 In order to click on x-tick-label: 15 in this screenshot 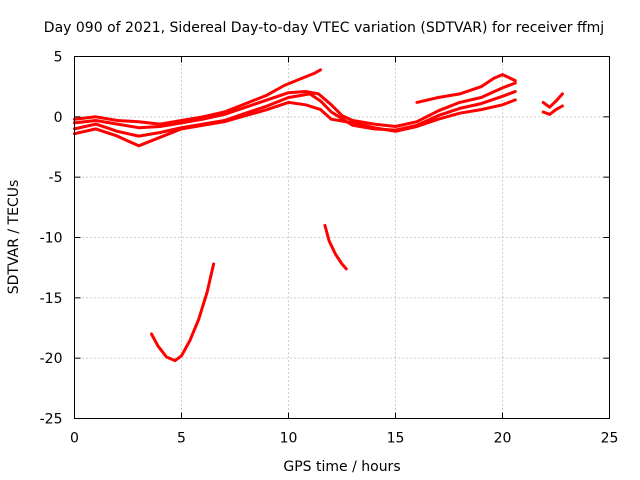, I will do `click(396, 439)`.